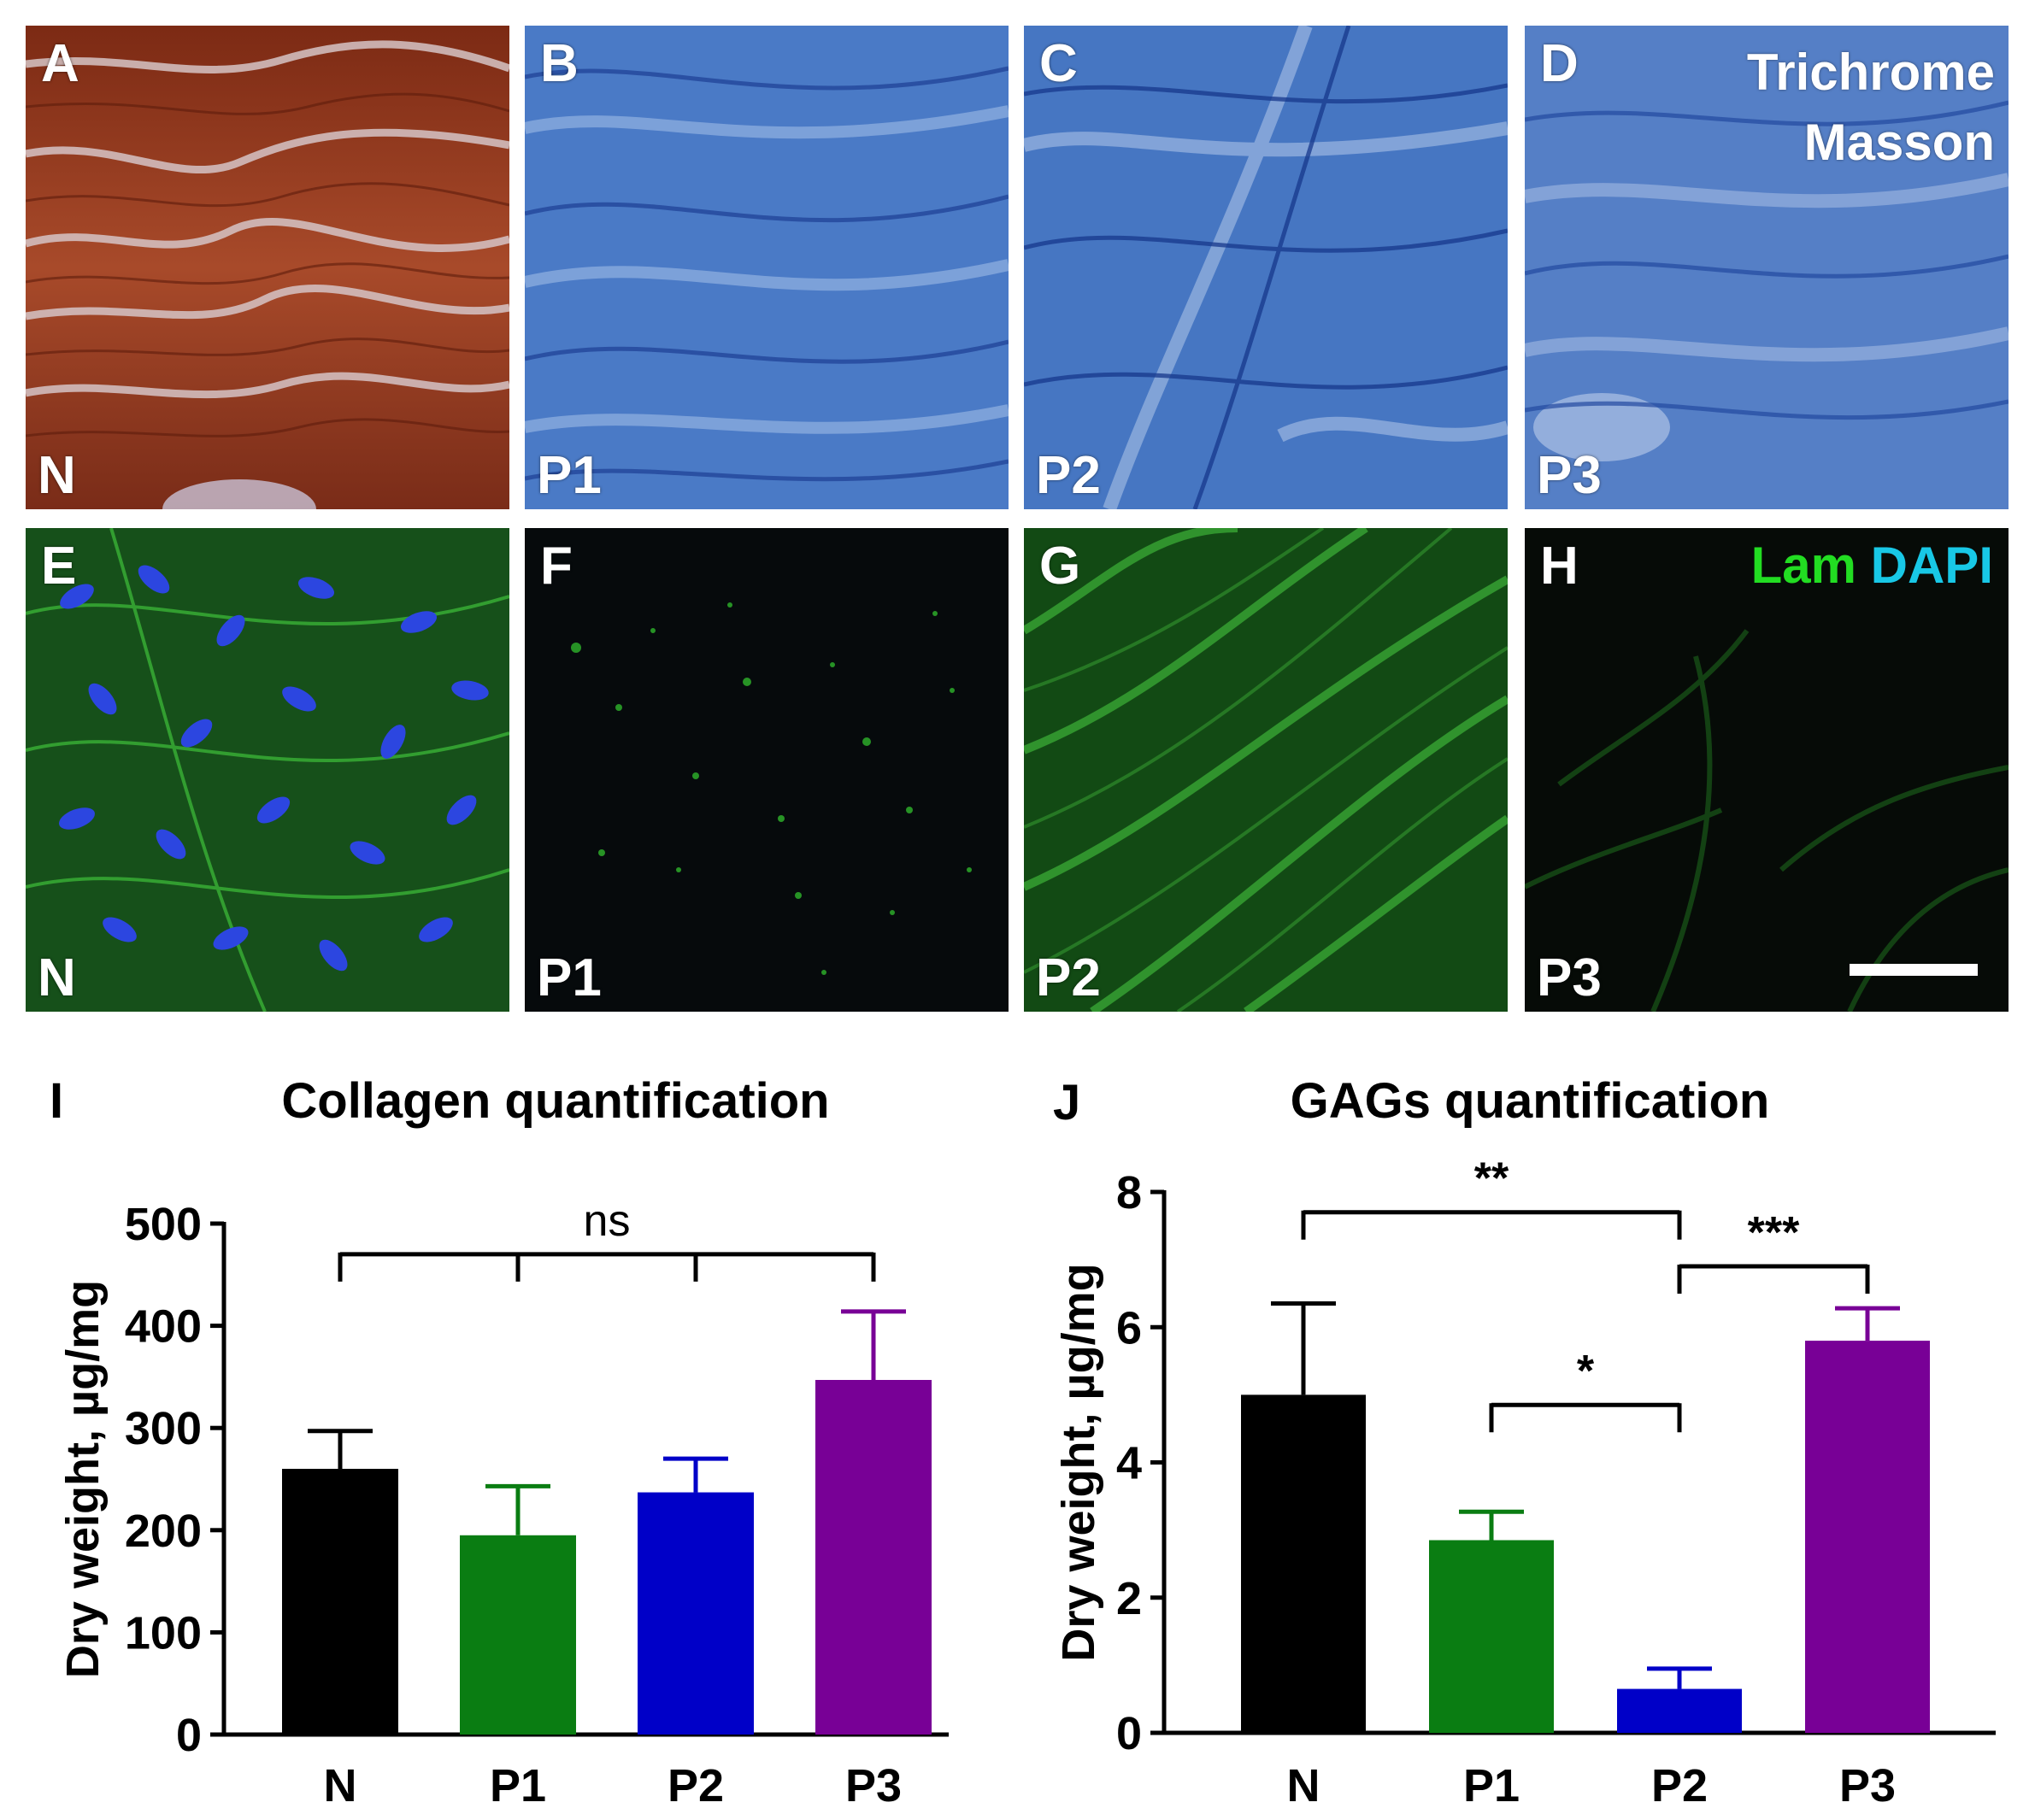  I want to click on micrograph-d: D P3 Trichrome Masson, so click(1767, 267).